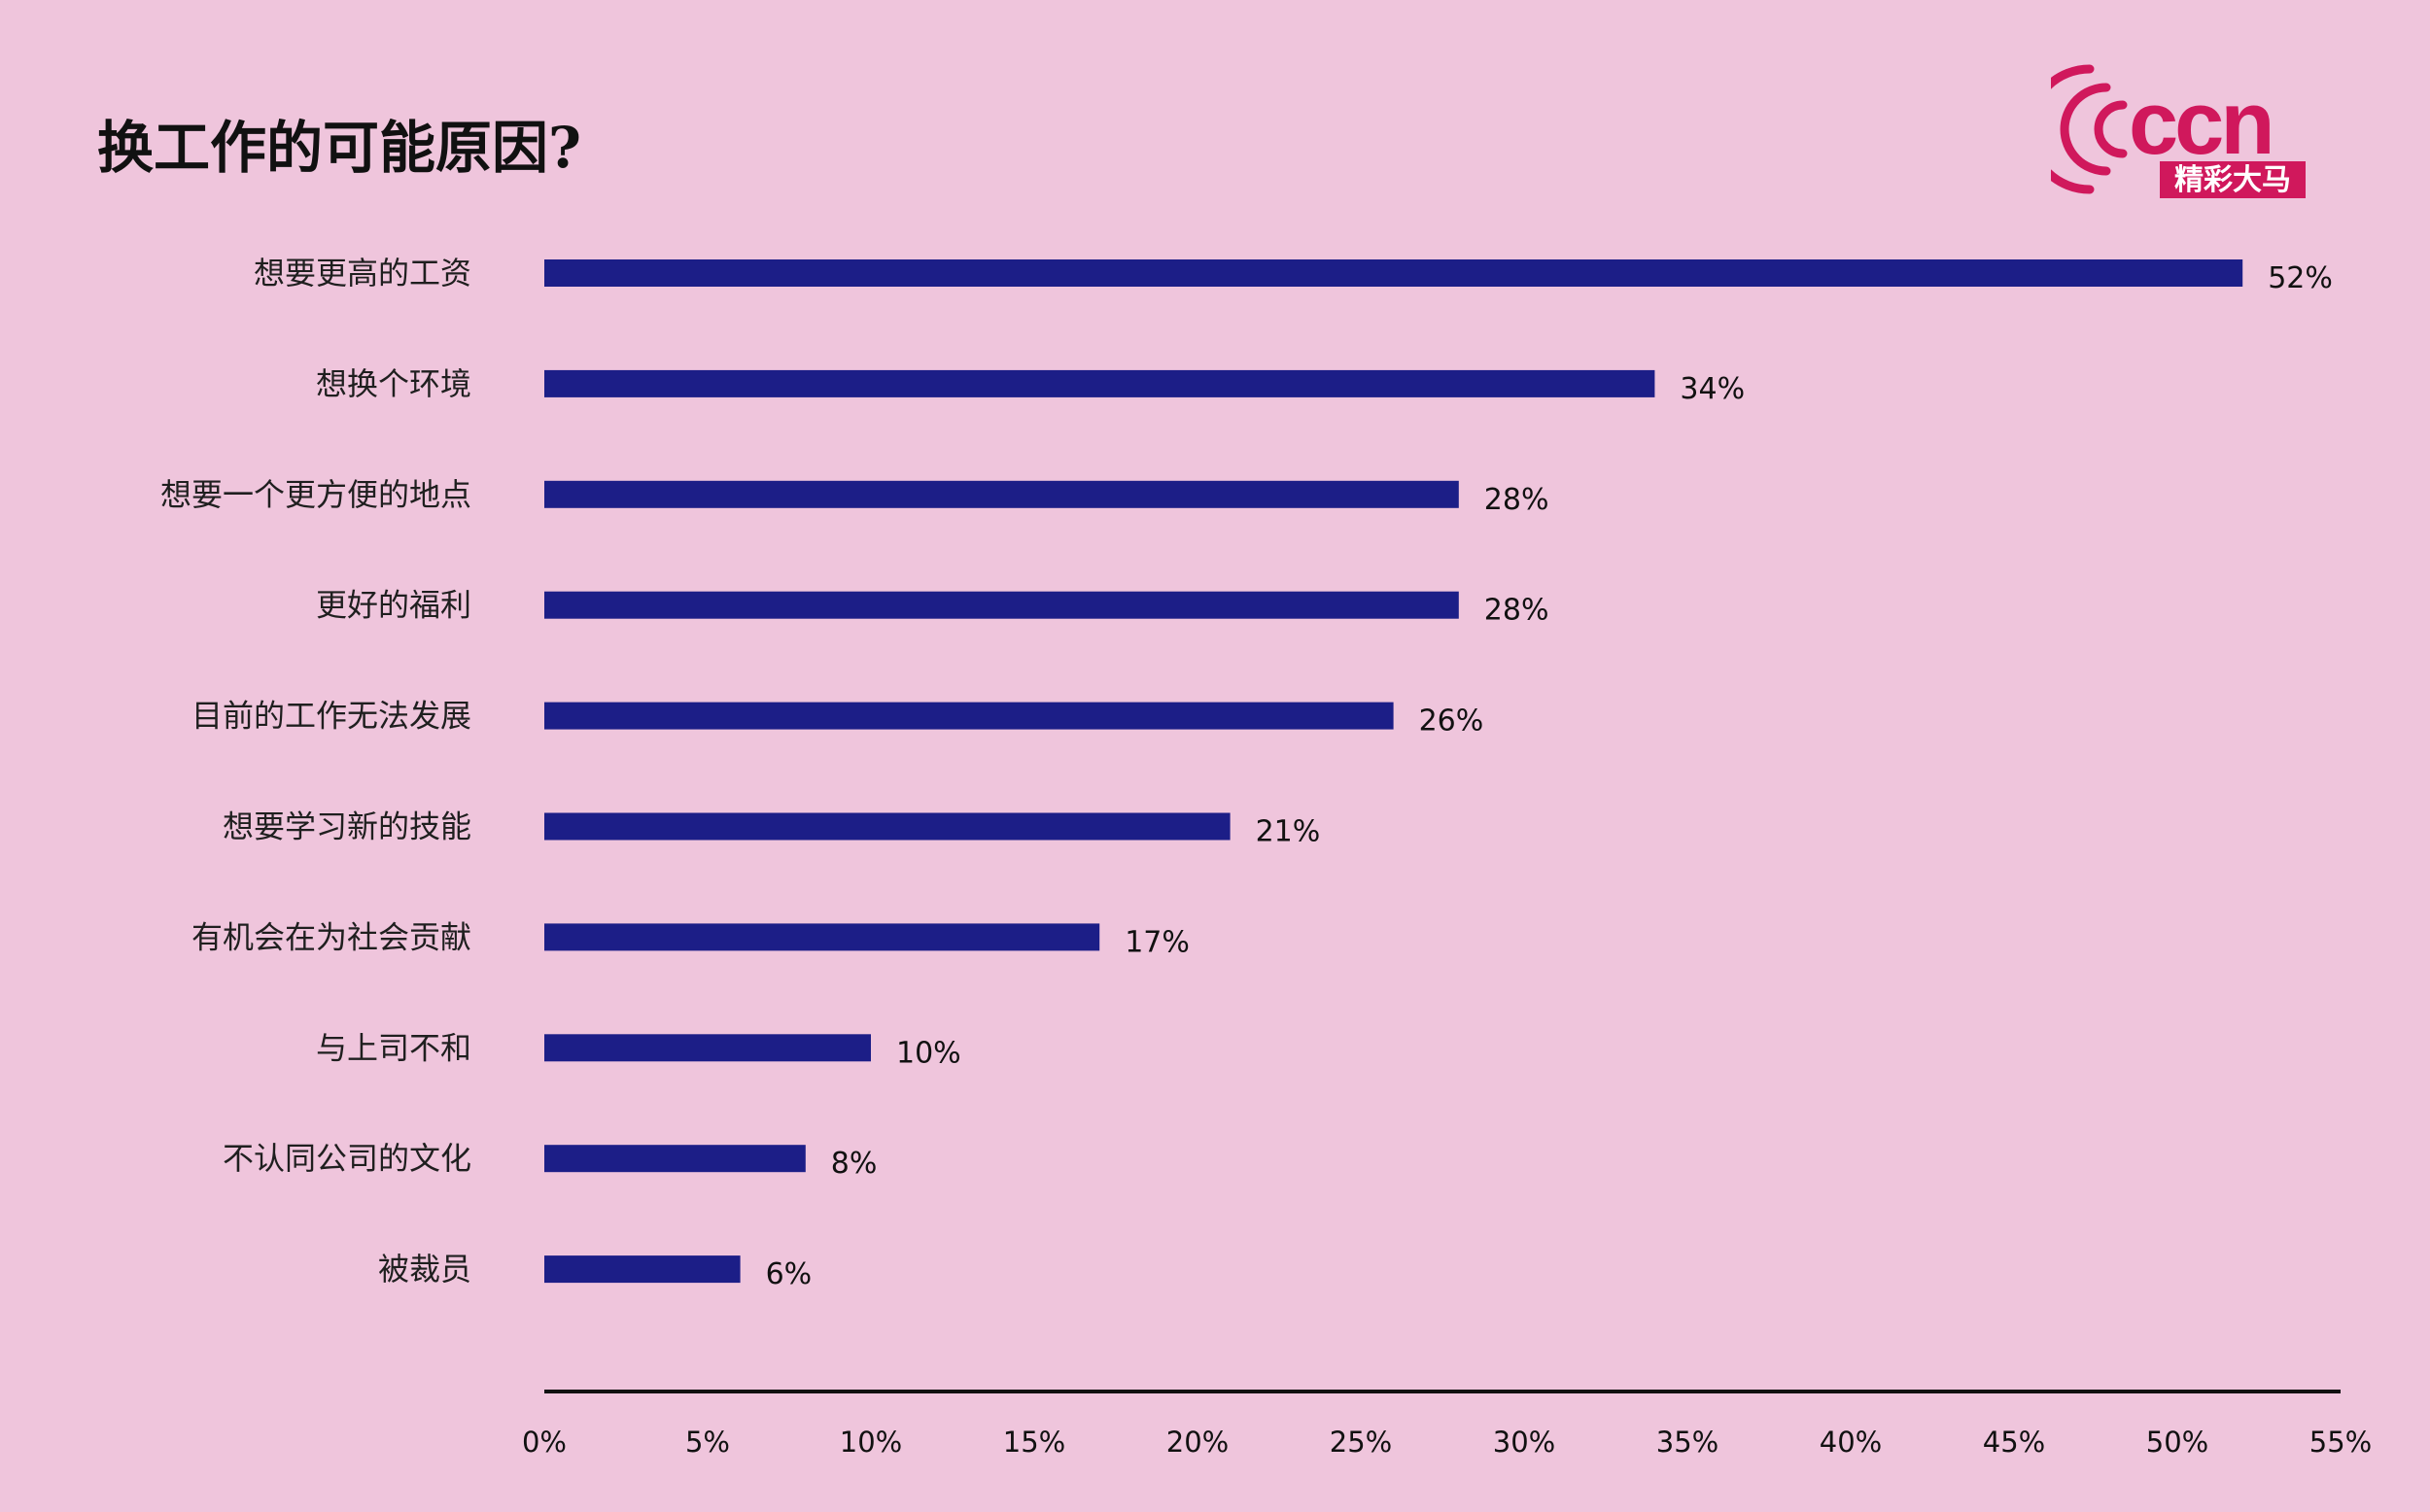 Image resolution: width=2430 pixels, height=1512 pixels. I want to click on x-tick-label: 0%, so click(544, 1442).